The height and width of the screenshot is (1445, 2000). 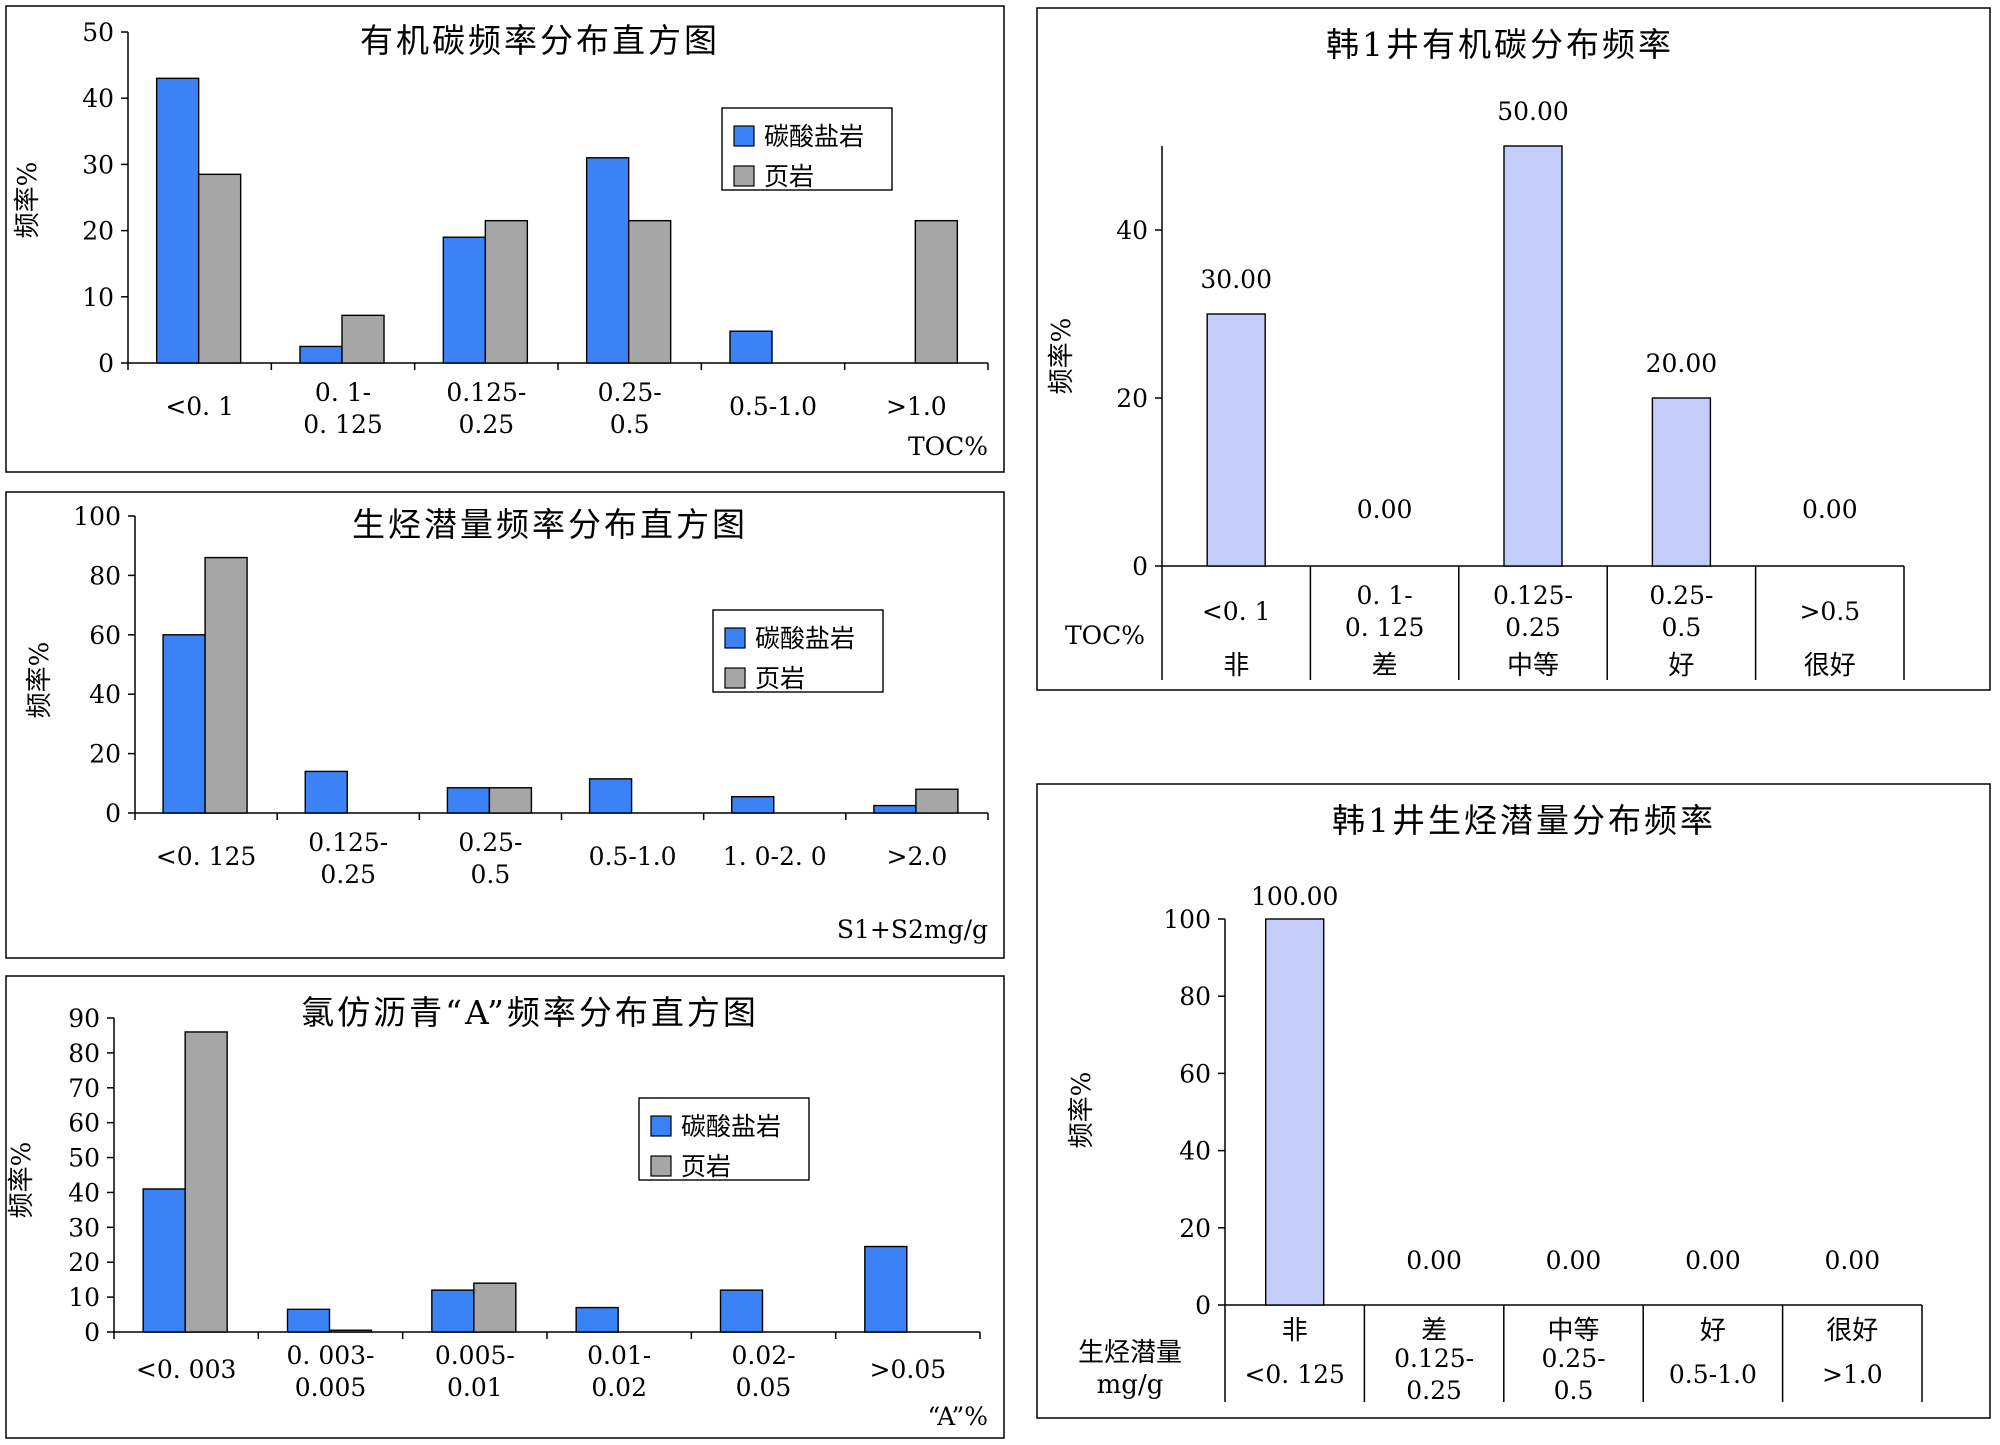 What do you see at coordinates (1500, 44) in the screenshot?
I see `chart-title: 韩1井有机碳分布频率` at bounding box center [1500, 44].